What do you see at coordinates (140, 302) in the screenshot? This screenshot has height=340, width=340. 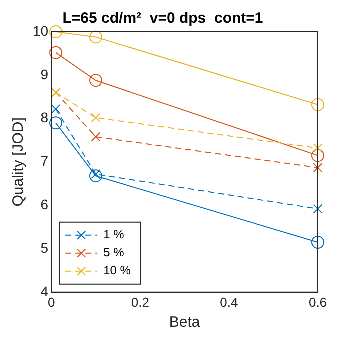 I see `x-tick-label: 0.2` at bounding box center [140, 302].